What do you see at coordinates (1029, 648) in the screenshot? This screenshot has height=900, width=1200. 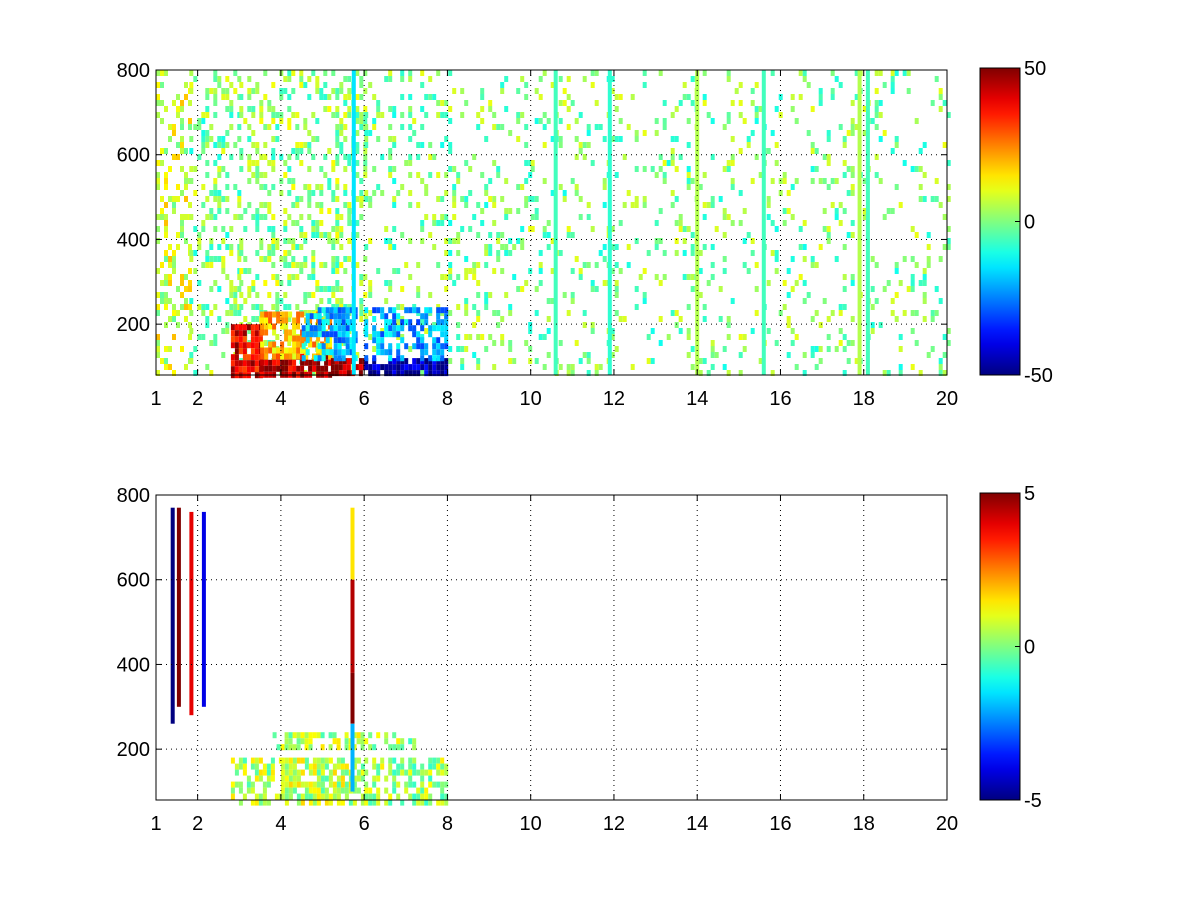 I see `colorbar-tick-label: 0` at bounding box center [1029, 648].